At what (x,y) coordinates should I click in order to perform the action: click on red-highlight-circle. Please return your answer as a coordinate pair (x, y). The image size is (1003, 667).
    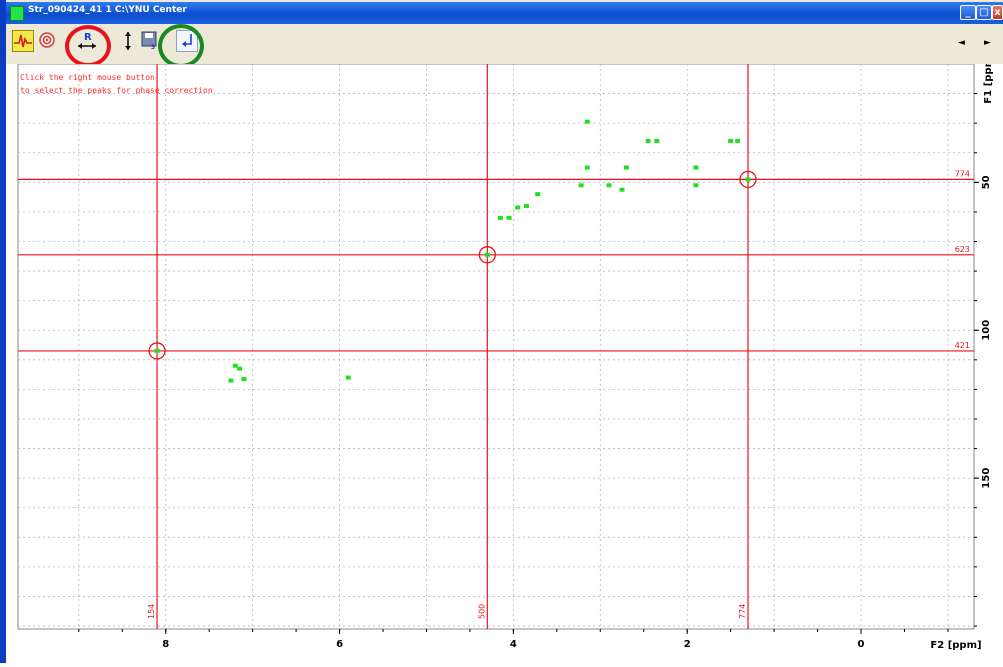
    Looking at the image, I should click on (88, 46).